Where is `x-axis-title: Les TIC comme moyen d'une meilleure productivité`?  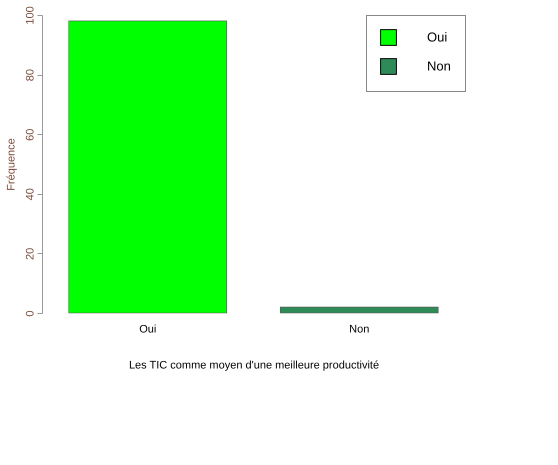 x-axis-title: Les TIC comme moyen d'une meilleure productivité is located at coordinates (254, 366).